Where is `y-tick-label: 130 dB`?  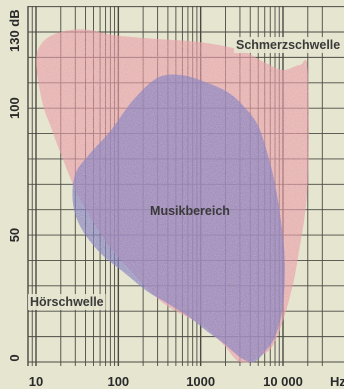 y-tick-label: 130 dB is located at coordinates (14, 30).